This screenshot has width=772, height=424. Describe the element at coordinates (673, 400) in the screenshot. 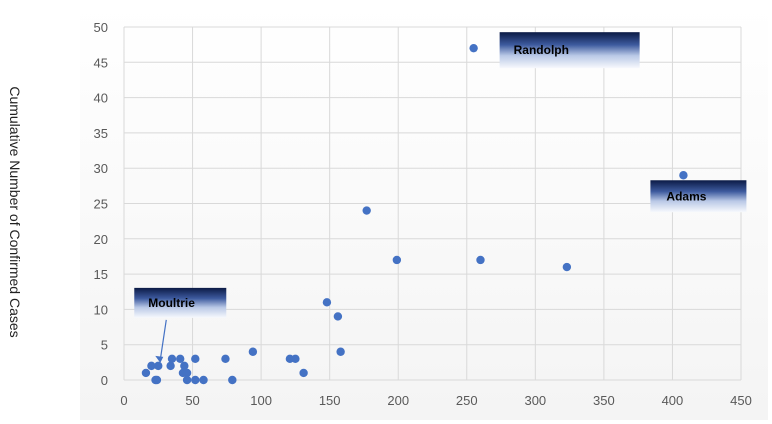

I see `x-tick-label: 400` at that location.